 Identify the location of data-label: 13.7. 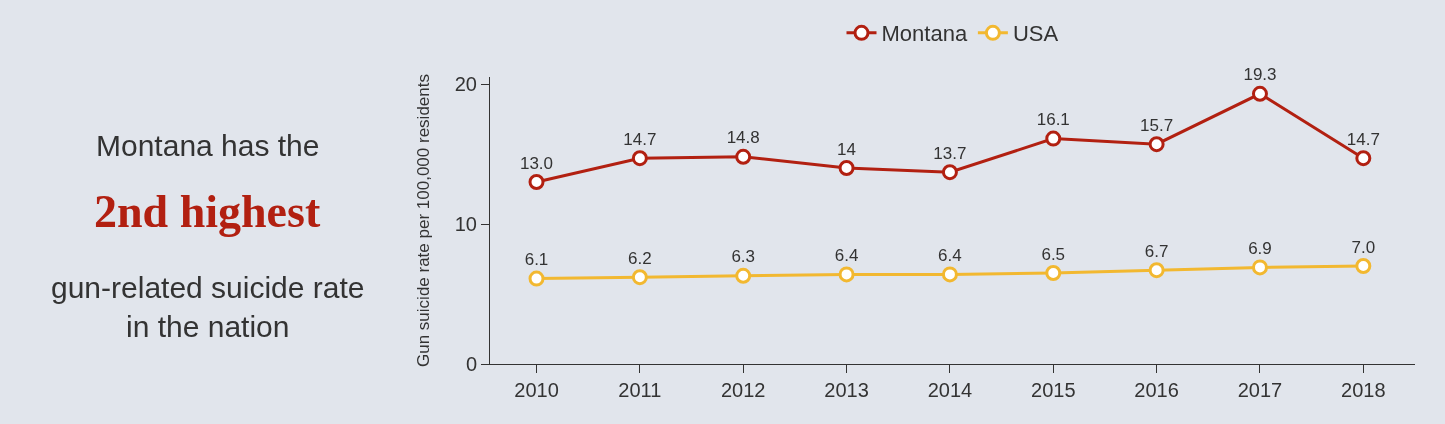
(950, 153).